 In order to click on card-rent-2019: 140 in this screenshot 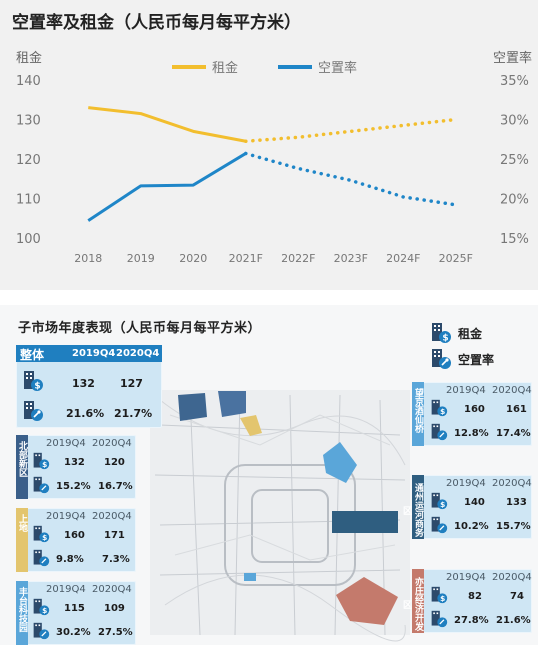, I will do `click(474, 502)`.